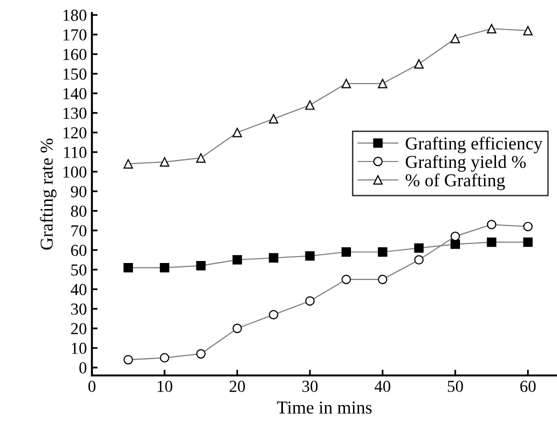 This screenshot has height=434, width=557. I want to click on y-tick-label: 170, so click(75, 35).